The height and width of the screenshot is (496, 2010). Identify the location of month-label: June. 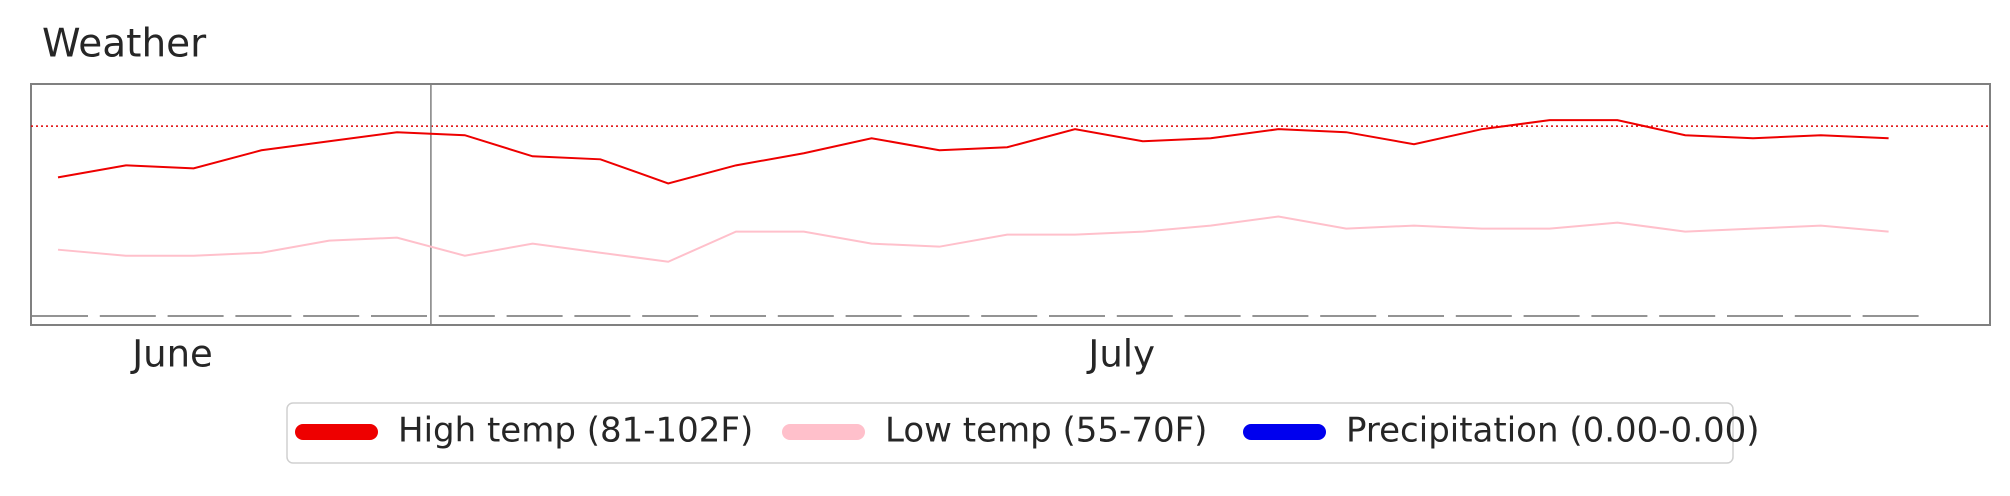
(171, 354).